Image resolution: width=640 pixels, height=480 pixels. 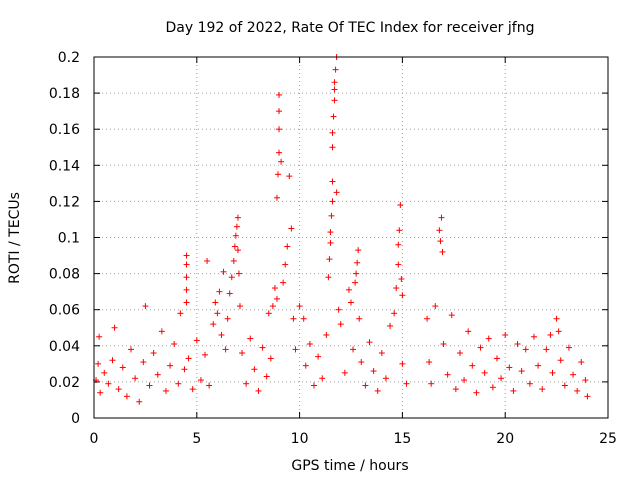 What do you see at coordinates (75, 419) in the screenshot?
I see `y-tick-label: 0` at bounding box center [75, 419].